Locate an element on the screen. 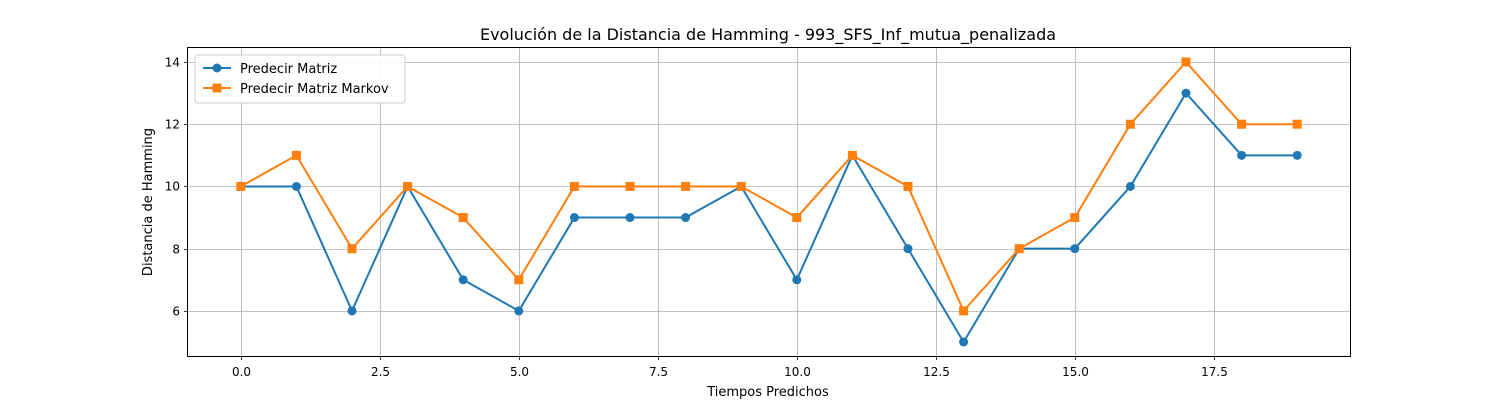 This screenshot has height=404, width=1500. x-tick-label: 17.5 is located at coordinates (1214, 372).